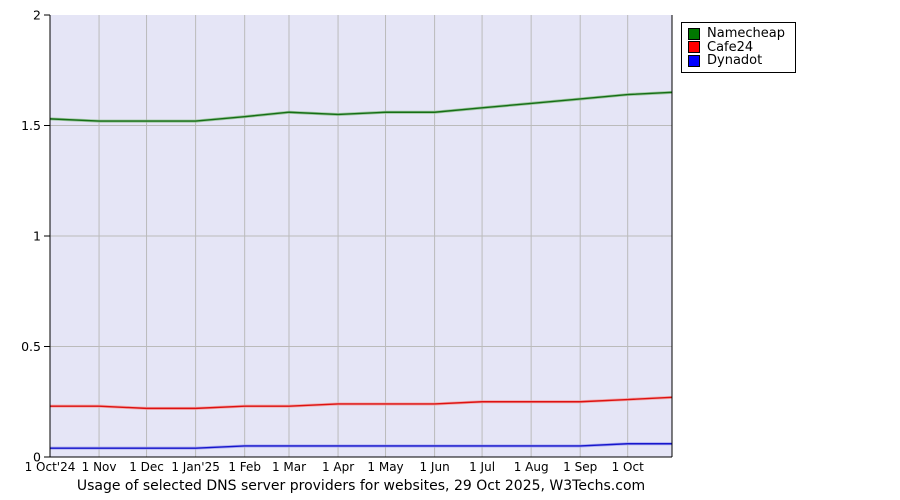 This screenshot has width=900, height=500. I want to click on legend-label-dynadot: Dynadot, so click(735, 60).